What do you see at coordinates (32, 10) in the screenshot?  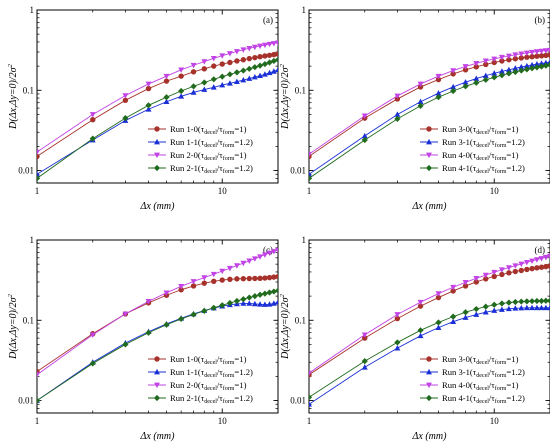 I see `y-tick-label: 1` at bounding box center [32, 10].